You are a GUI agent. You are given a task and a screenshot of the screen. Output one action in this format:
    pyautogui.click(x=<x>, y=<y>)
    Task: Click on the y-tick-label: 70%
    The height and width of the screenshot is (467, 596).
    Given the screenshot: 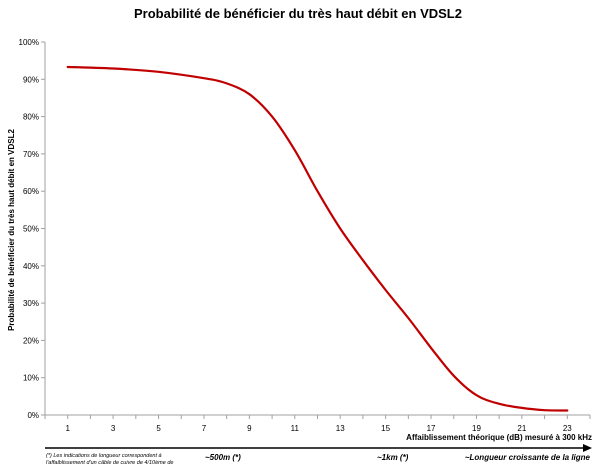 What is the action you would take?
    pyautogui.click(x=31, y=154)
    